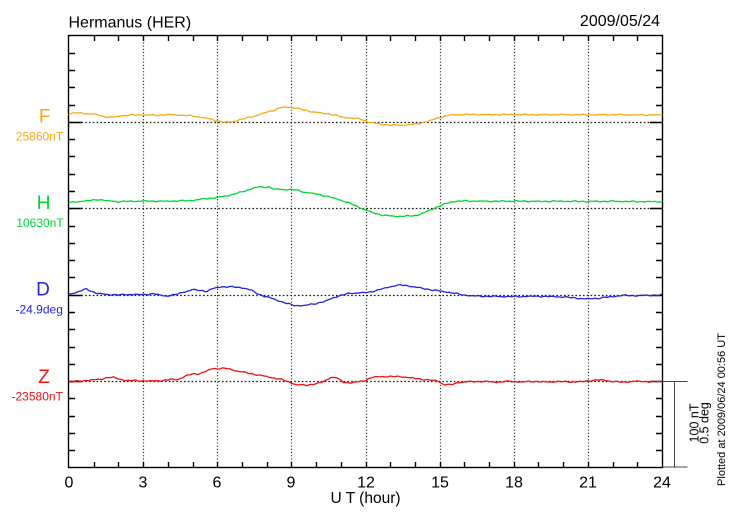 The width and height of the screenshot is (730, 520). I want to click on svg-text: D, so click(43, 289).